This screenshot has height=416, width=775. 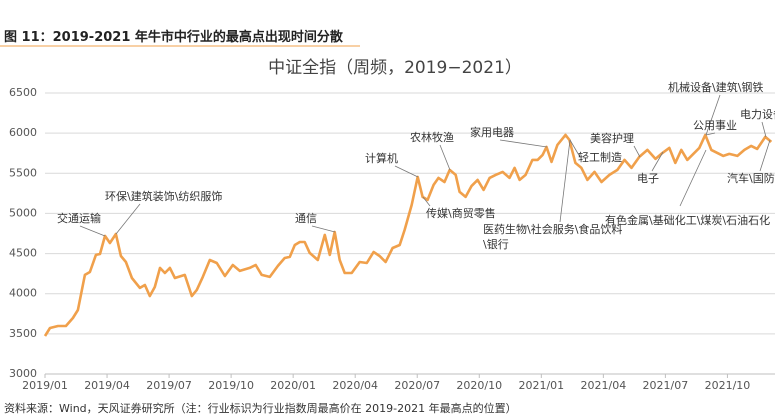 I want to click on annotation: 机械设备\建筑\钢铁, so click(x=716, y=87).